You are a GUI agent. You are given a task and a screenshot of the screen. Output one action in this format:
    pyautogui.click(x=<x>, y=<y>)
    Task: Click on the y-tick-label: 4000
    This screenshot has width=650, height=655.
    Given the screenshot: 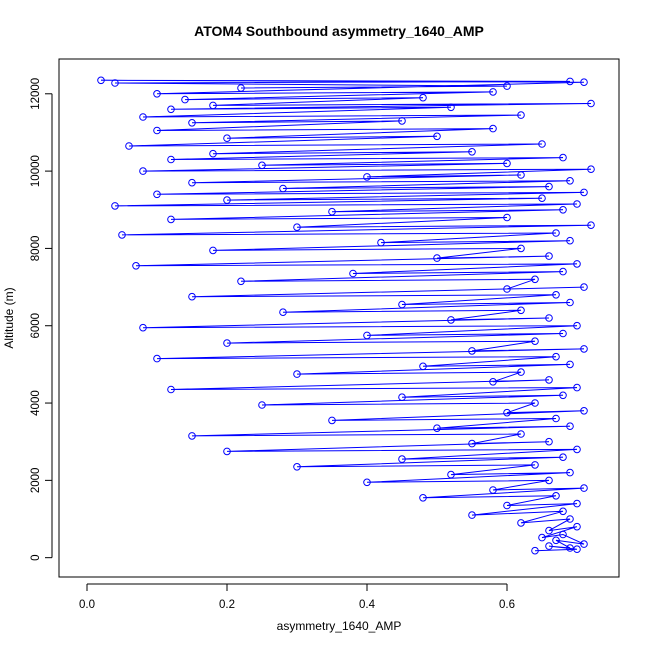 What is the action you would take?
    pyautogui.click(x=36, y=403)
    